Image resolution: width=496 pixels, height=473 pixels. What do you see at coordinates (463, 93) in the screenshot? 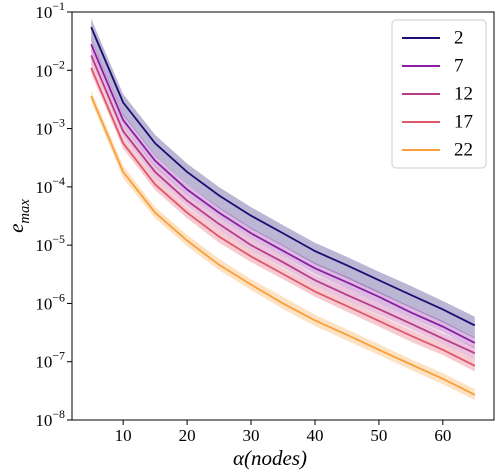
I see `legend-label: 12` at bounding box center [463, 93].